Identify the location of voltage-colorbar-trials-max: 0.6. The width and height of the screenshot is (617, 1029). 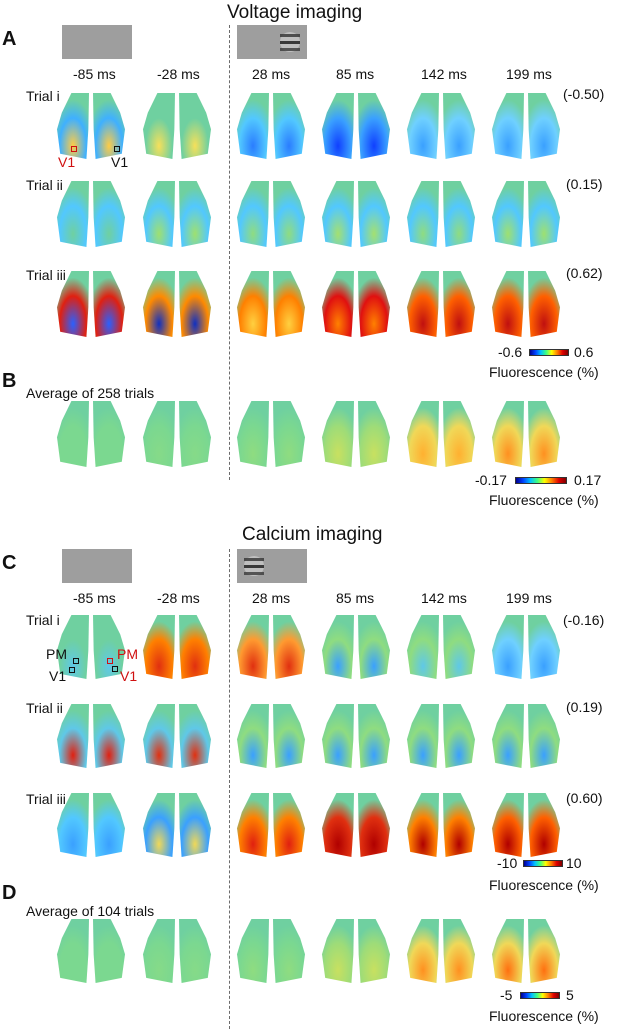
(584, 352).